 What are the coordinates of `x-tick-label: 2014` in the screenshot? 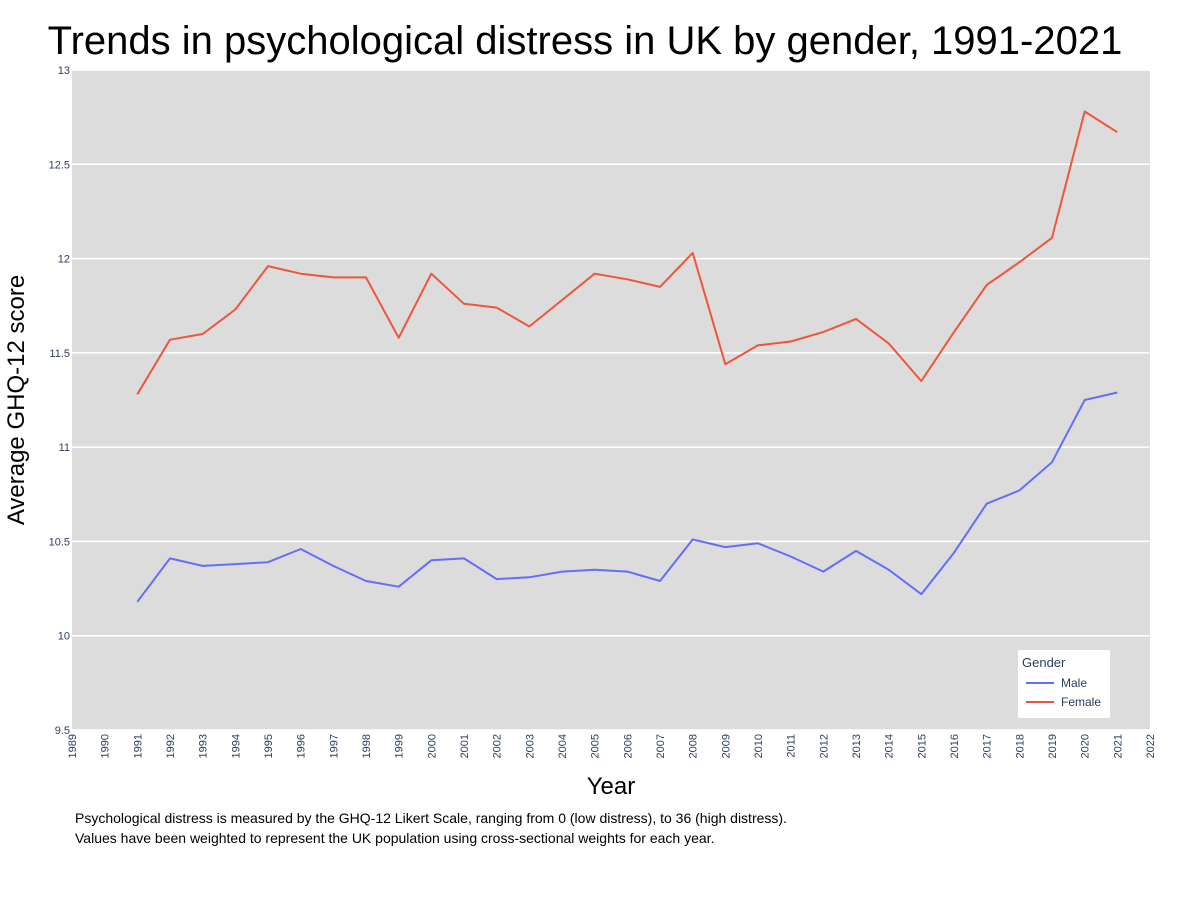 It's located at (890, 746).